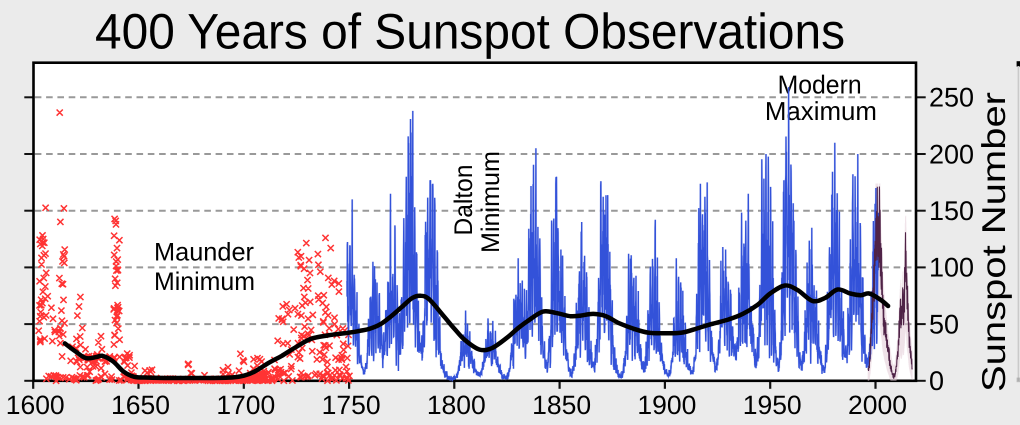 The width and height of the screenshot is (1020, 425). Describe the element at coordinates (936, 381) in the screenshot. I see `svg-text: 0` at that location.